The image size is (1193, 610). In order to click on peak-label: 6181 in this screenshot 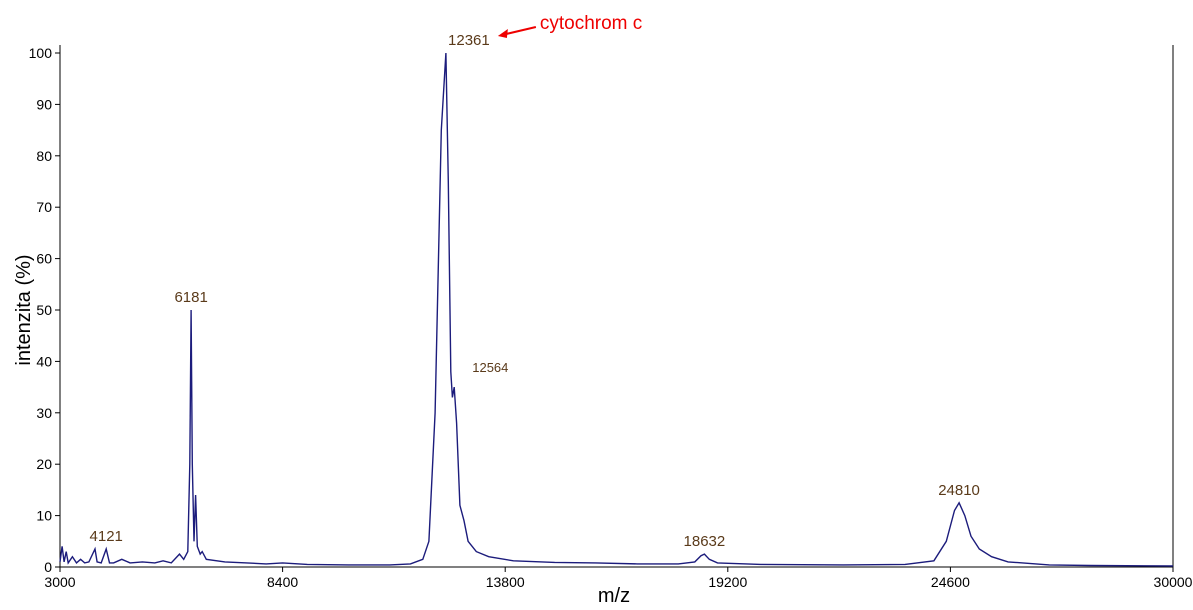, I will do `click(190, 297)`.